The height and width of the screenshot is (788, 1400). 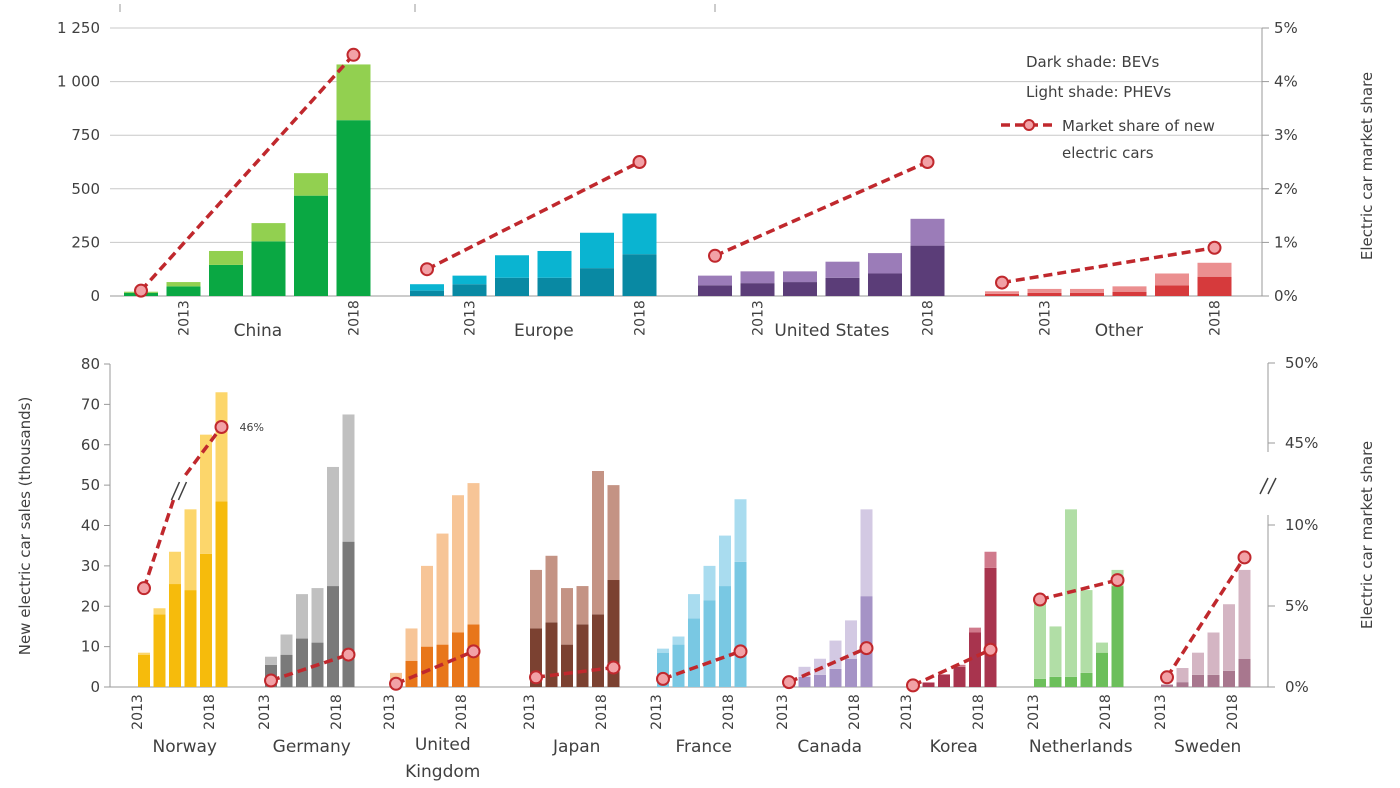 I want to click on bottom-y-tick-label: 30, so click(x=90, y=566).